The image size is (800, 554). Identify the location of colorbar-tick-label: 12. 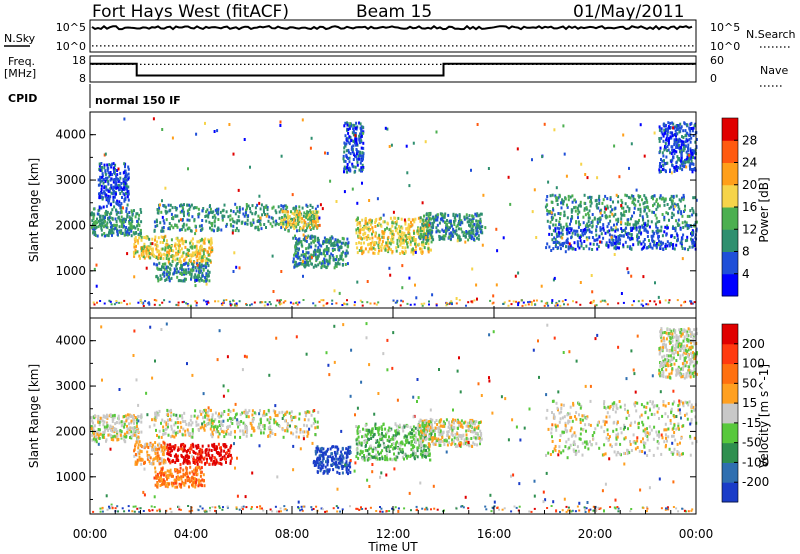
(749, 229).